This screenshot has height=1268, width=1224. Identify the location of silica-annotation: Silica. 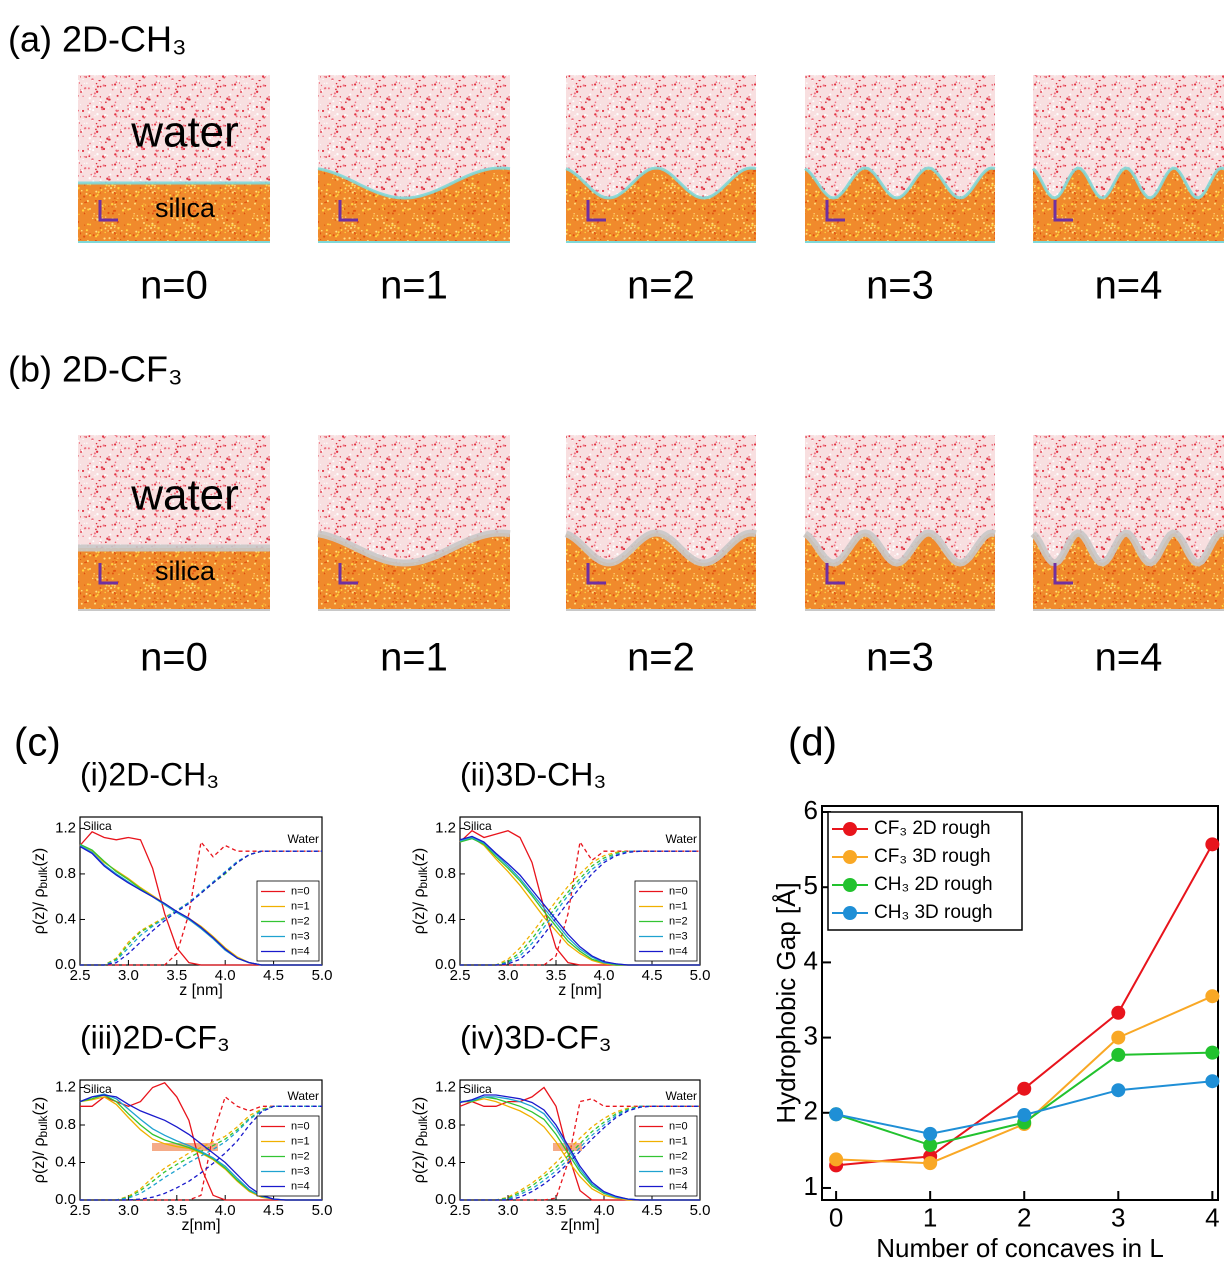
(477, 1089).